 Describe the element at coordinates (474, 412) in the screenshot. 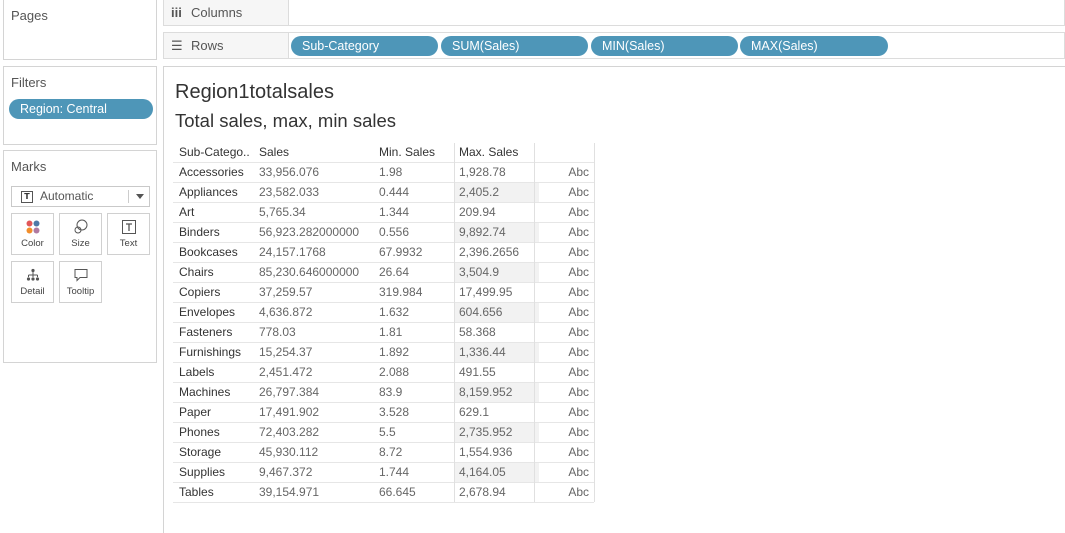

I see `cell-max-sales: 629.1` at that location.